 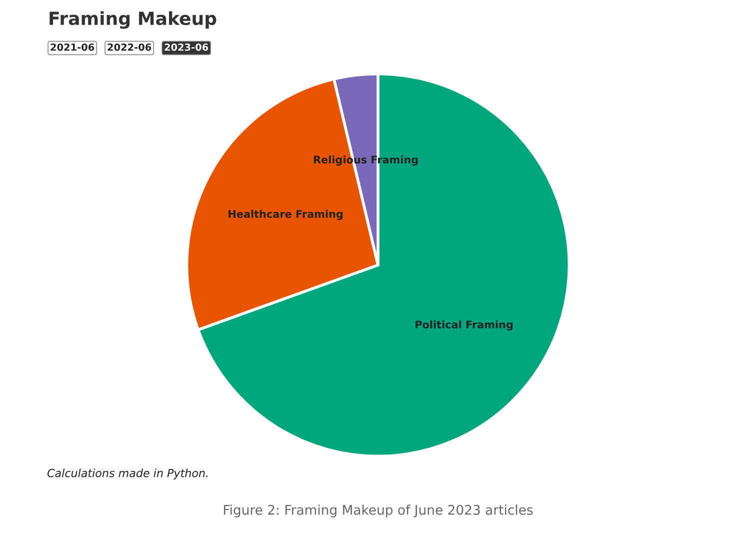 What do you see at coordinates (72, 47) in the screenshot?
I see `text: 2021-06` at bounding box center [72, 47].